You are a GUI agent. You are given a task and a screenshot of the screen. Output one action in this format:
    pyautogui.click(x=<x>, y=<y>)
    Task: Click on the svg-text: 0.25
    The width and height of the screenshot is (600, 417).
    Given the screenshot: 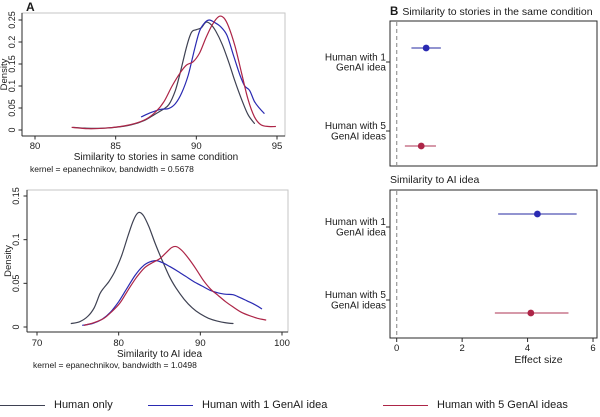 What is the action you would take?
    pyautogui.click(x=12, y=20)
    